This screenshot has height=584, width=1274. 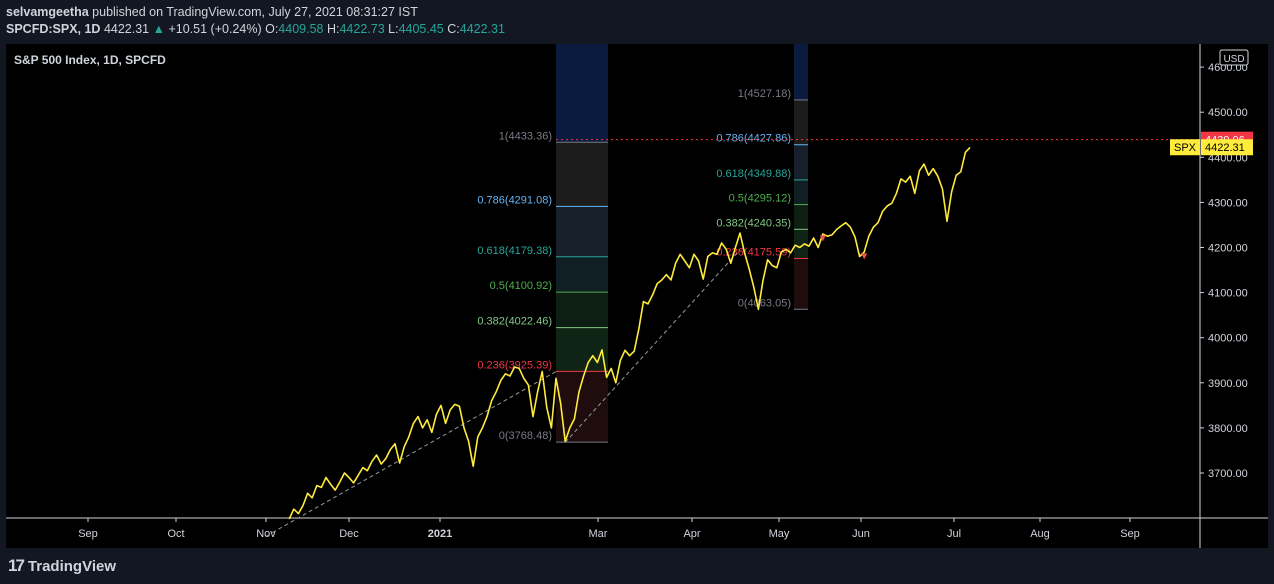 What do you see at coordinates (764, 94) in the screenshot?
I see `fib-level-label: 1(4527.18)` at bounding box center [764, 94].